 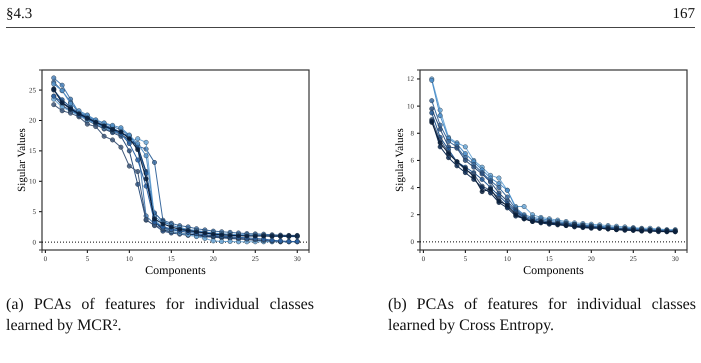 I want to click on text: 167, so click(x=683, y=14).